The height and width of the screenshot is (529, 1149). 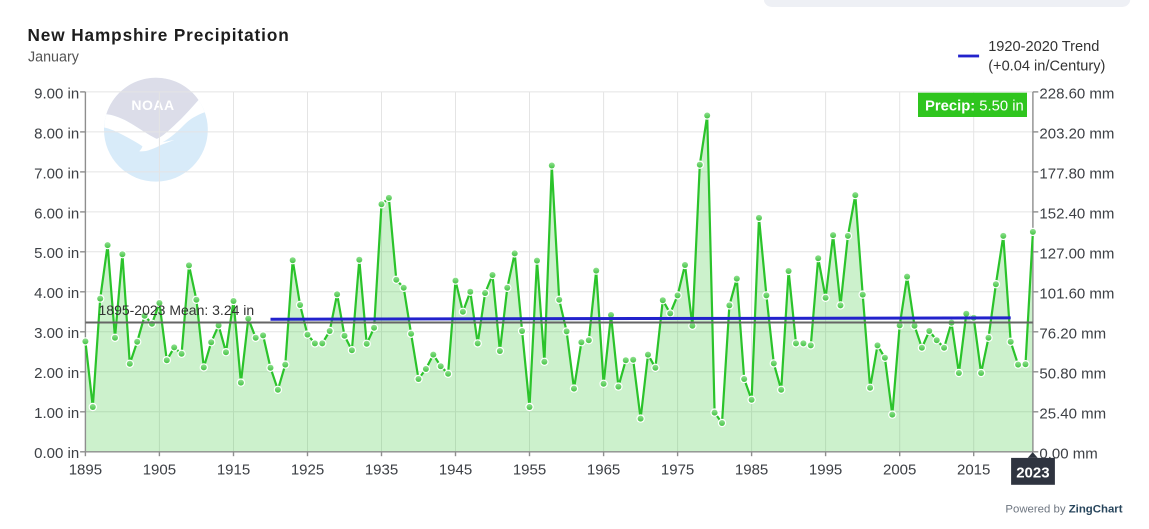 I want to click on svg-text: 152.40 mm, so click(x=1076, y=214).